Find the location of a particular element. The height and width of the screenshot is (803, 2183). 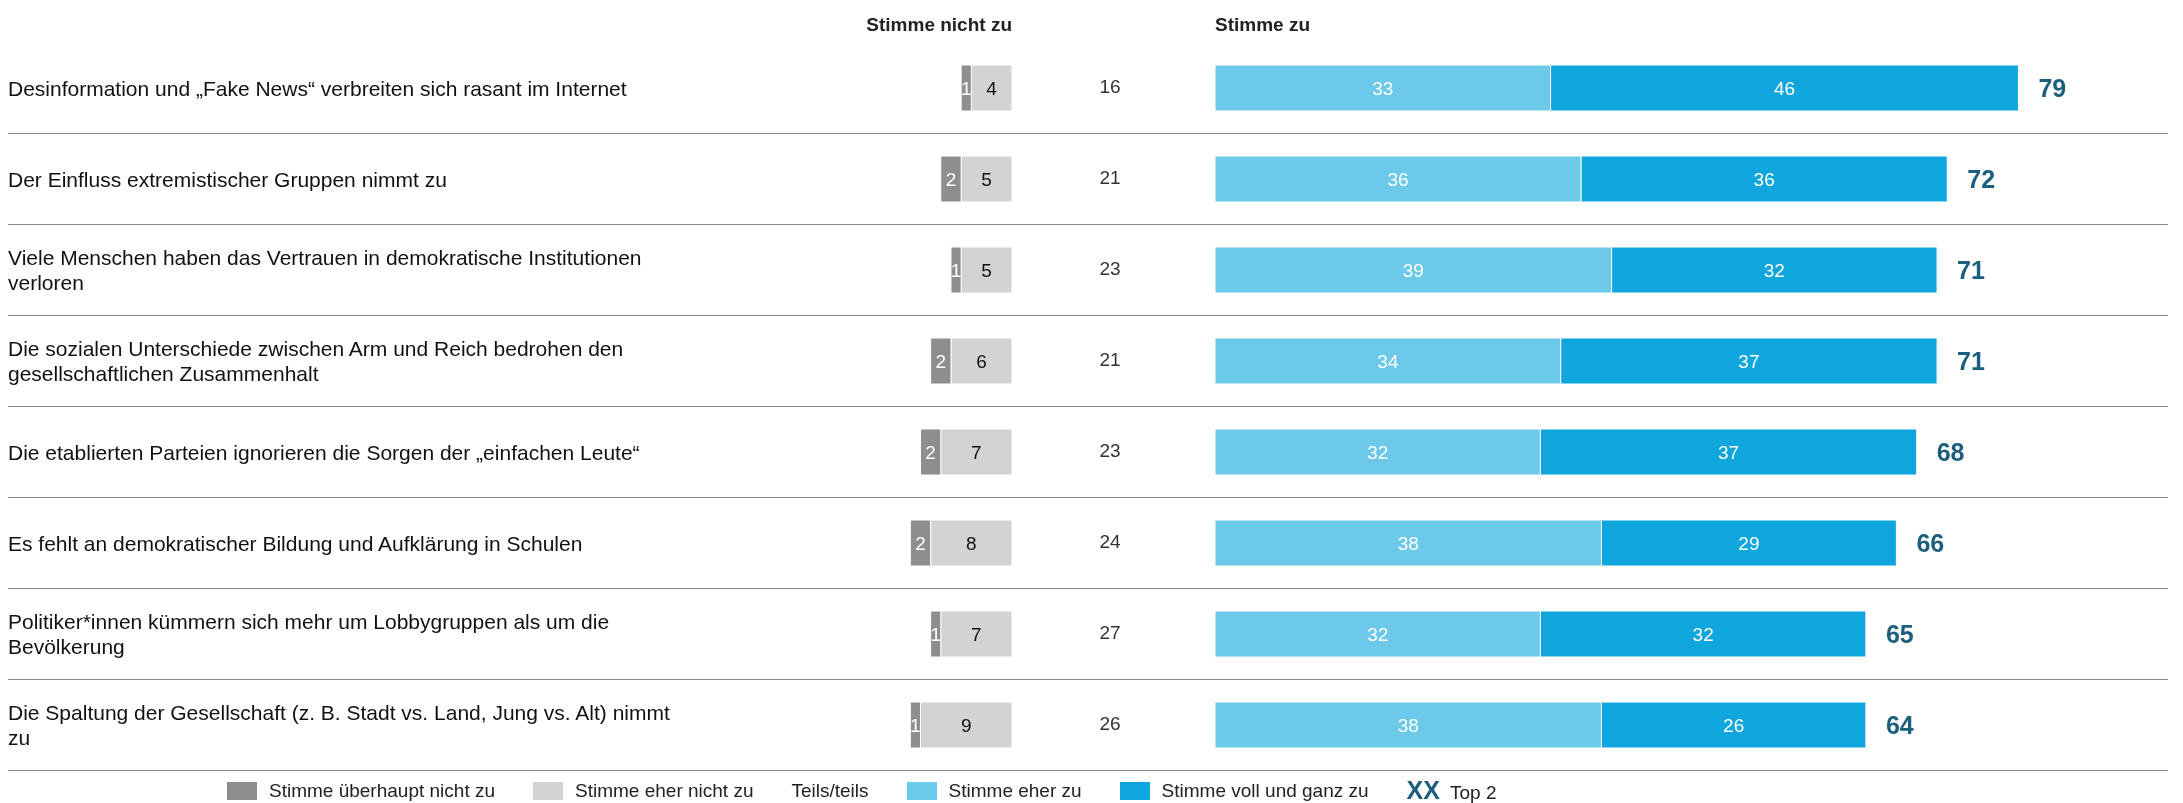

data-label: 6 is located at coordinates (981, 361).